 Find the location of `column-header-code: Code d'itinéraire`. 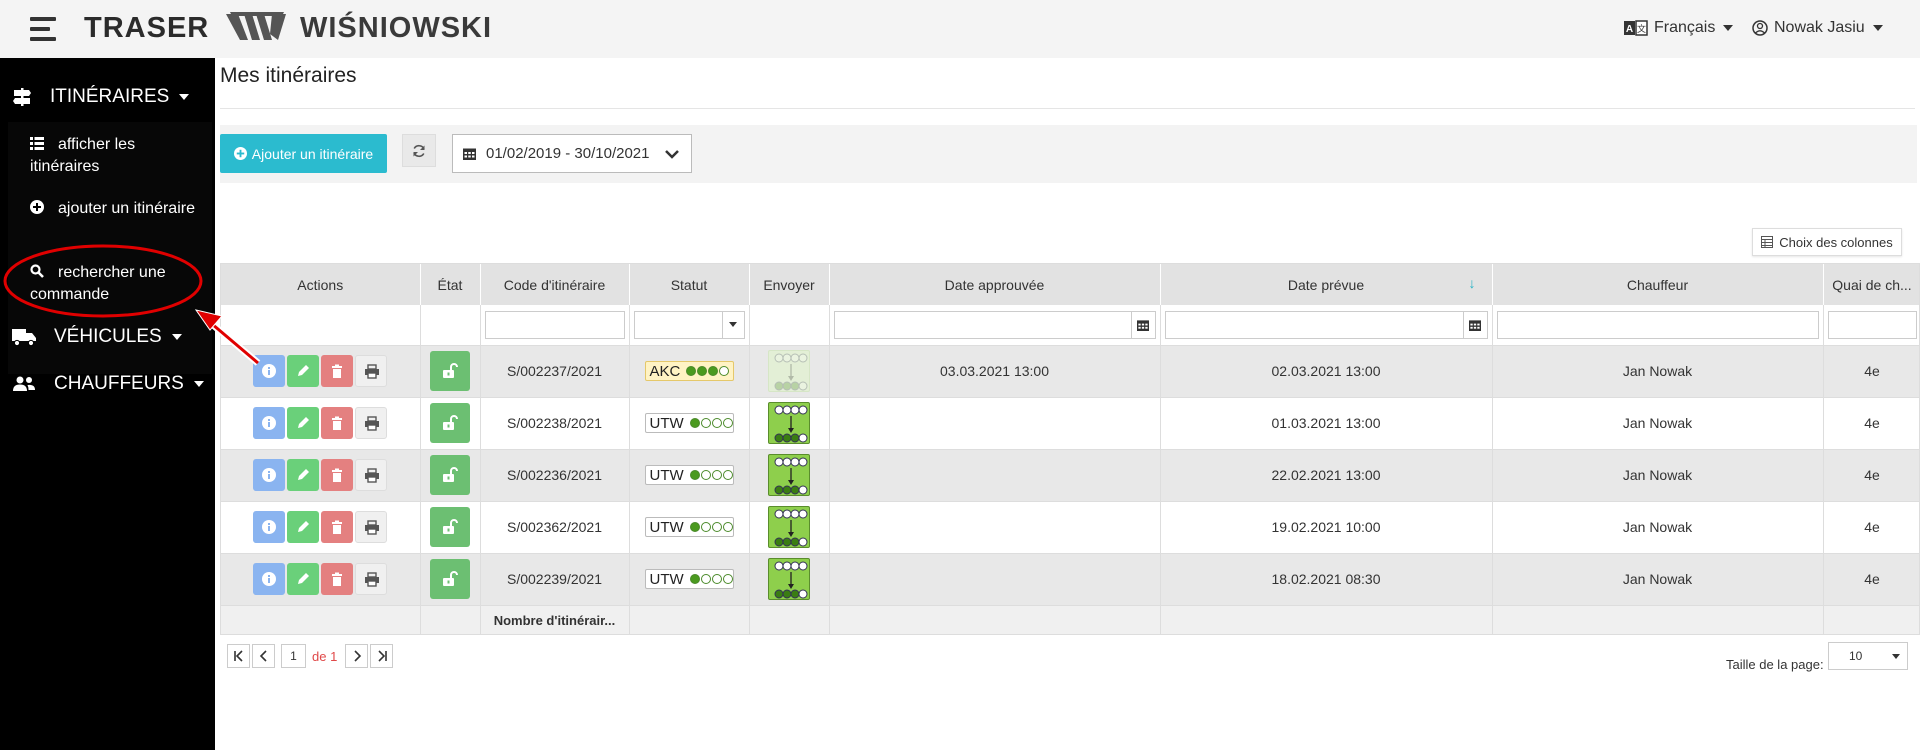

column-header-code: Code d'itinéraire is located at coordinates (555, 284).